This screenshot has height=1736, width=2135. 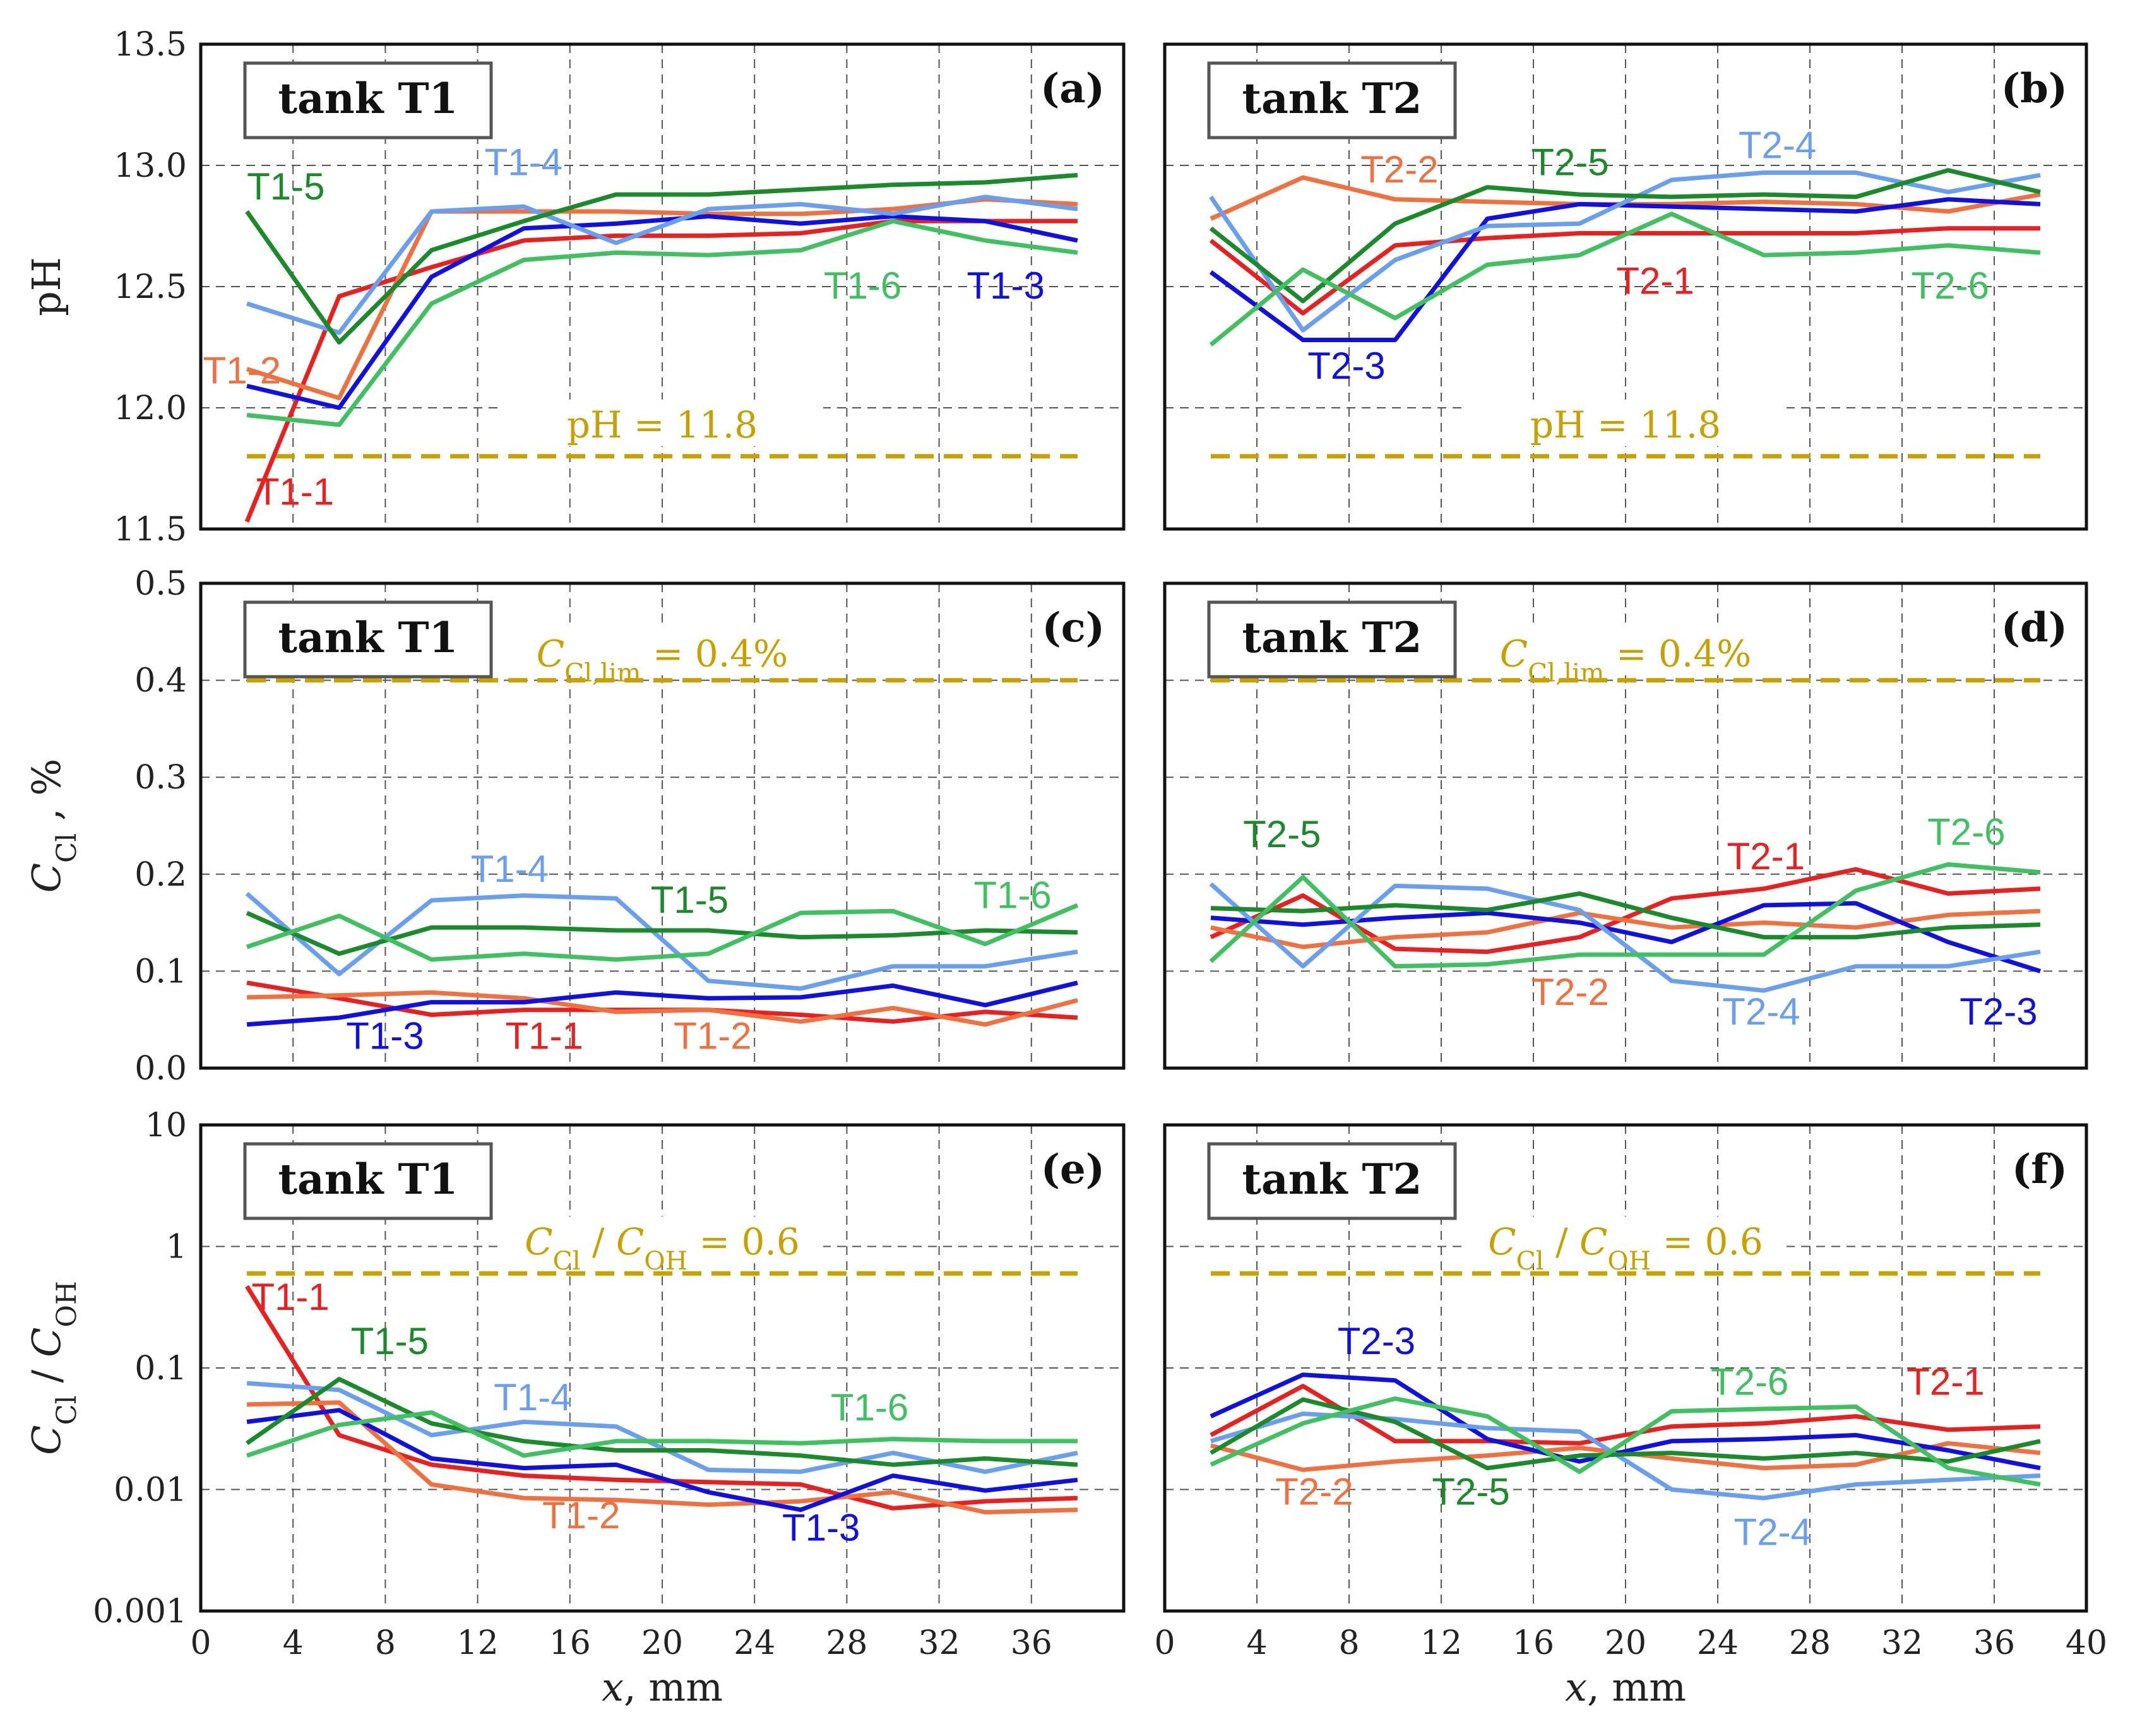 I want to click on y-axis-label: pH, so click(x=46, y=286).